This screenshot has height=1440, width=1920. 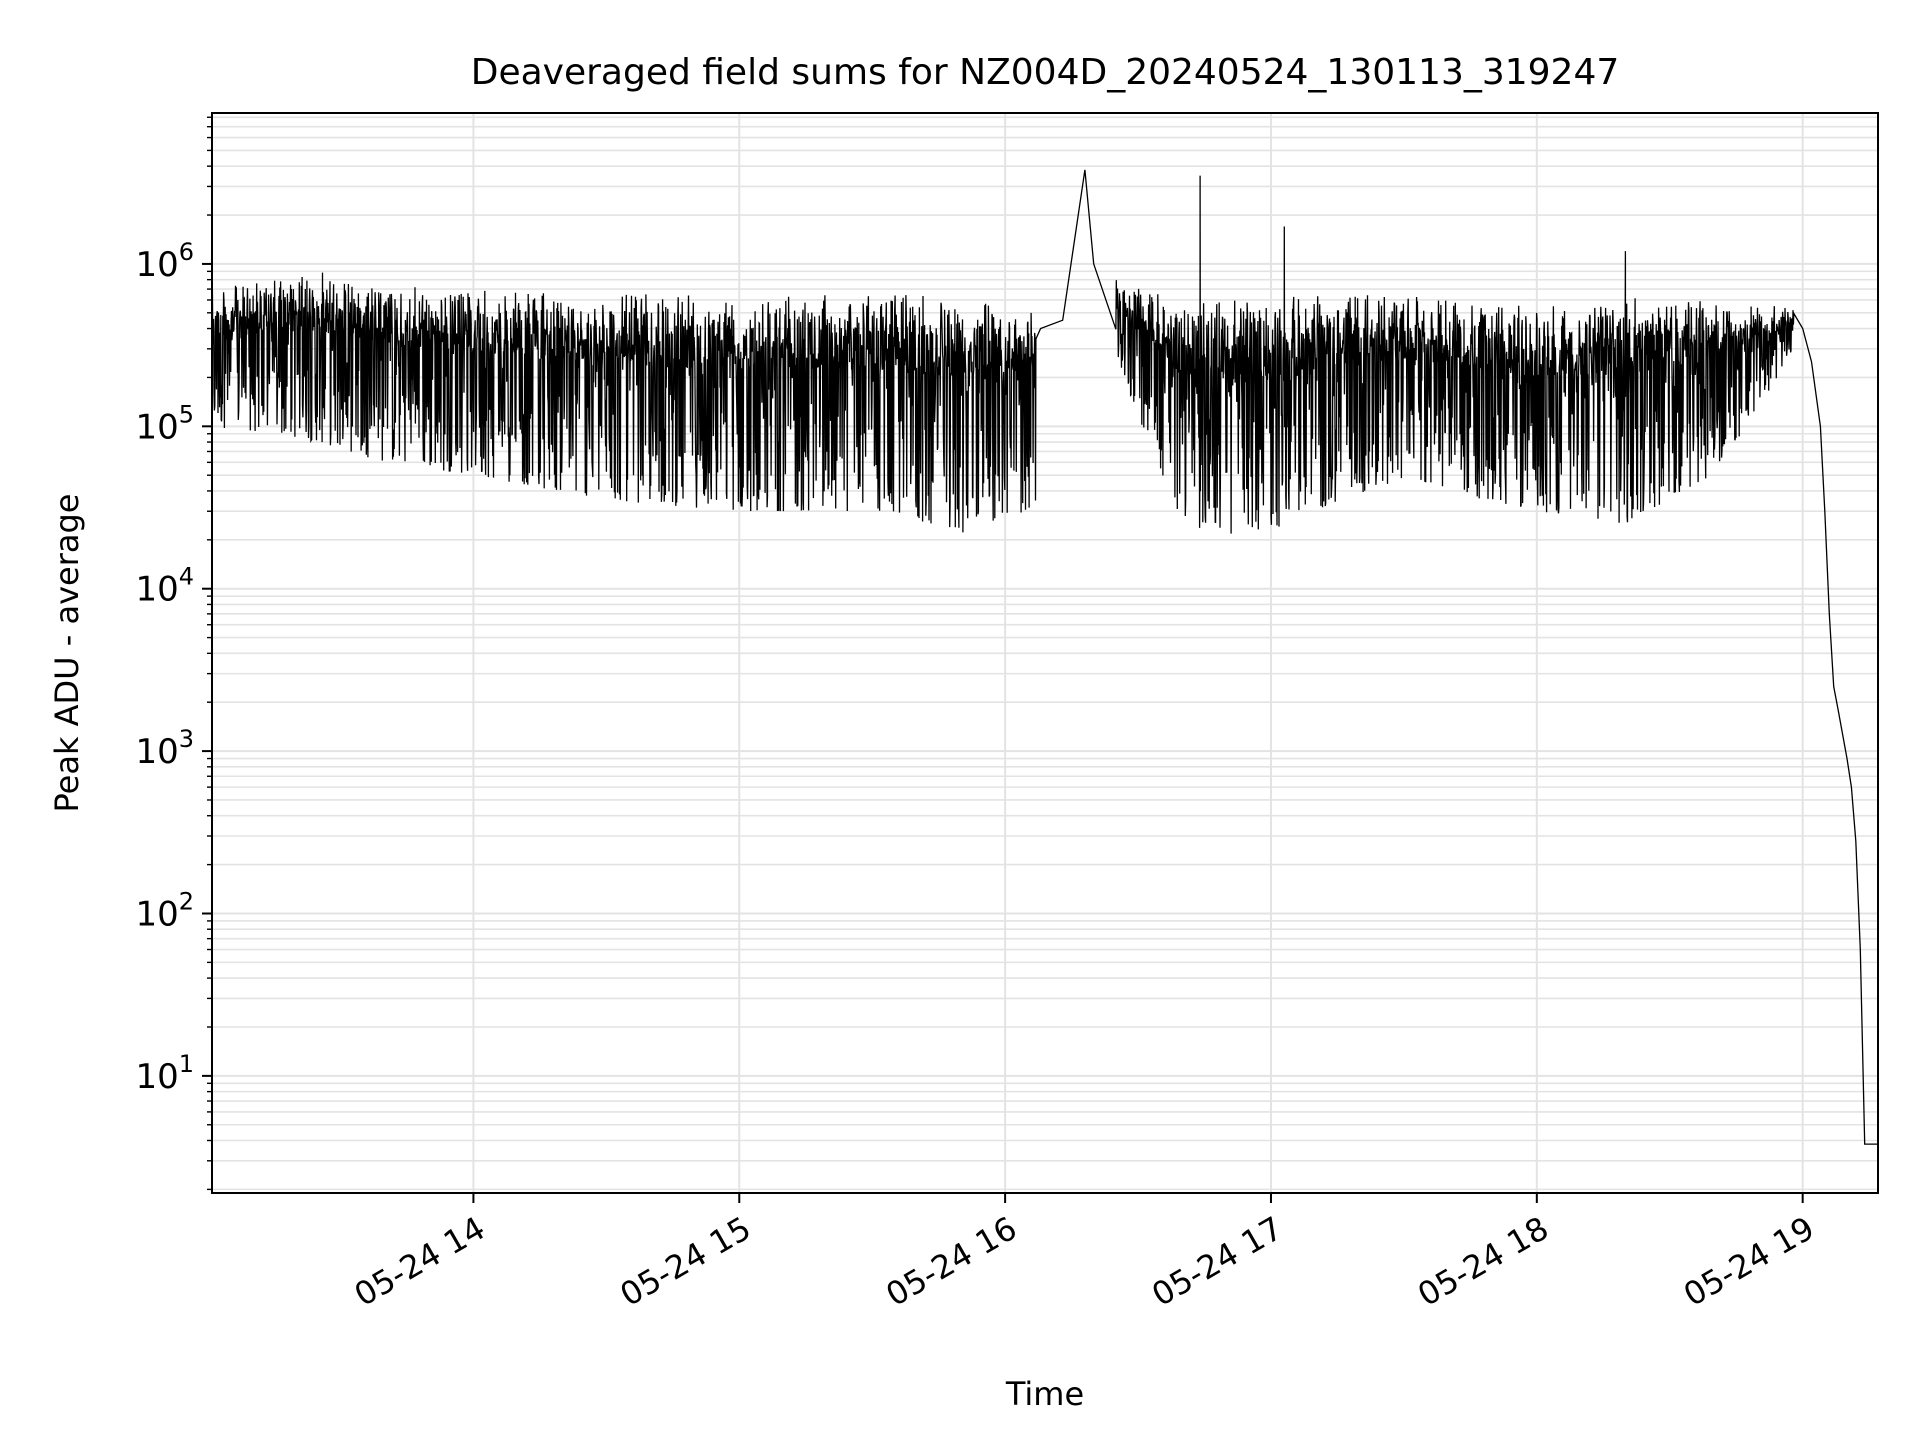 What do you see at coordinates (164, 586) in the screenshot?
I see `y-tick-label: 10⁴` at bounding box center [164, 586].